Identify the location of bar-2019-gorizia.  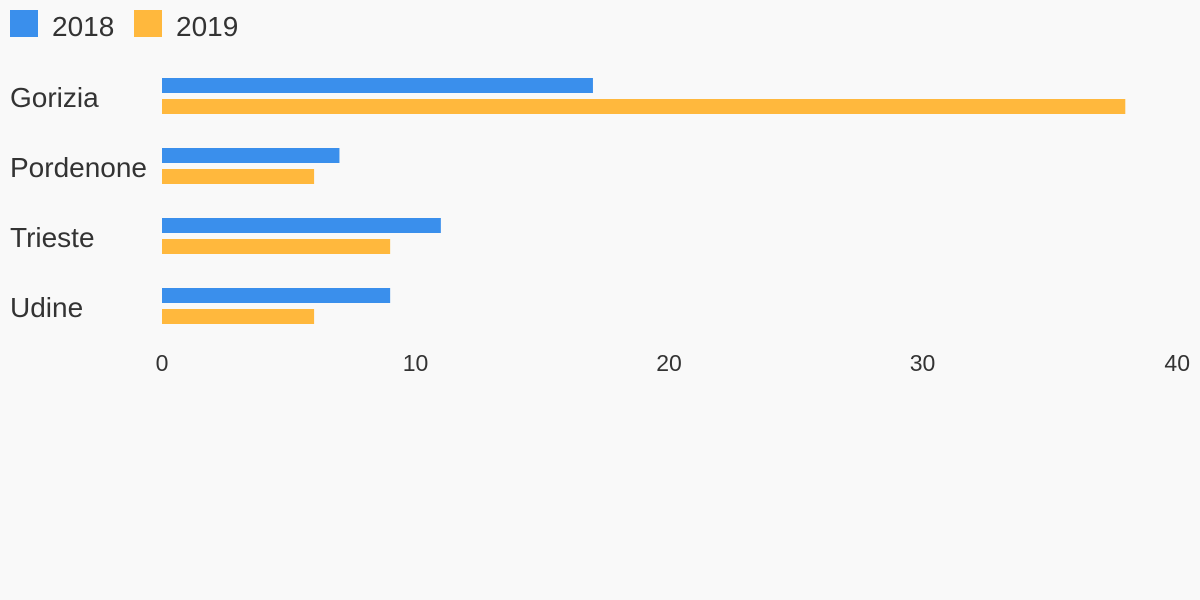
(644, 106).